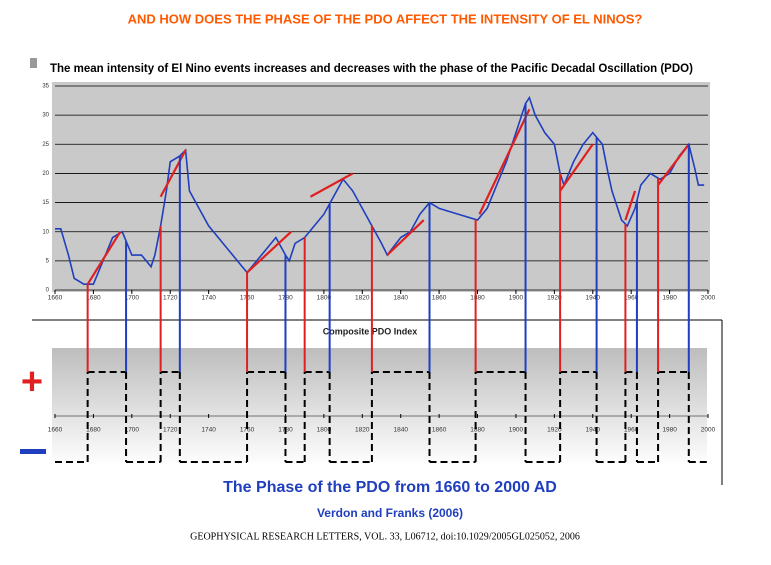 The width and height of the screenshot is (771, 565). What do you see at coordinates (48, 261) in the screenshot?
I see `y-tick-label: 5` at bounding box center [48, 261].